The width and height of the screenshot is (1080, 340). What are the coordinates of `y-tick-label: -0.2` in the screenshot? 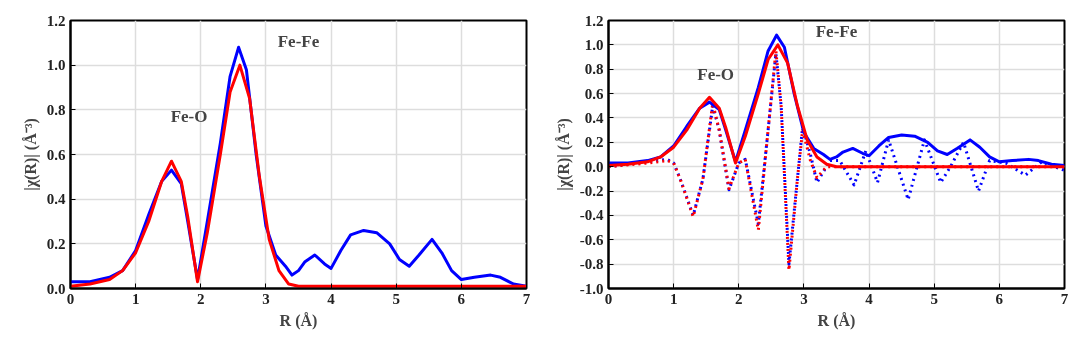 It's located at (591, 191).